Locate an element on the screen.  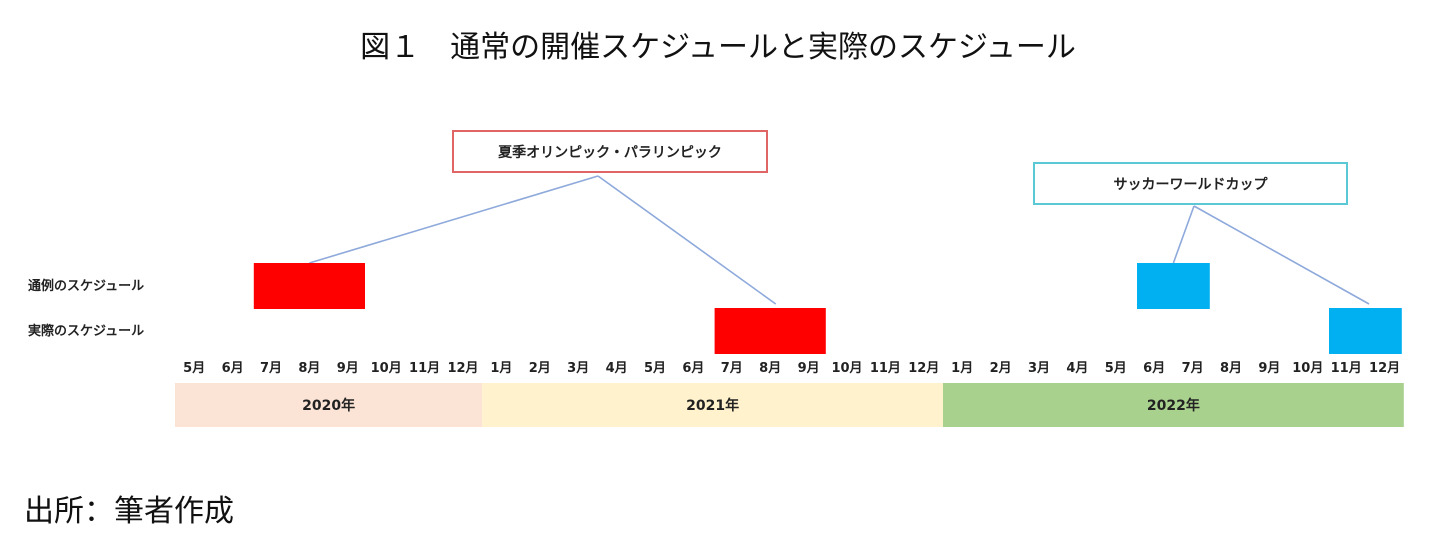
year-label: 2021年 is located at coordinates (712, 405).